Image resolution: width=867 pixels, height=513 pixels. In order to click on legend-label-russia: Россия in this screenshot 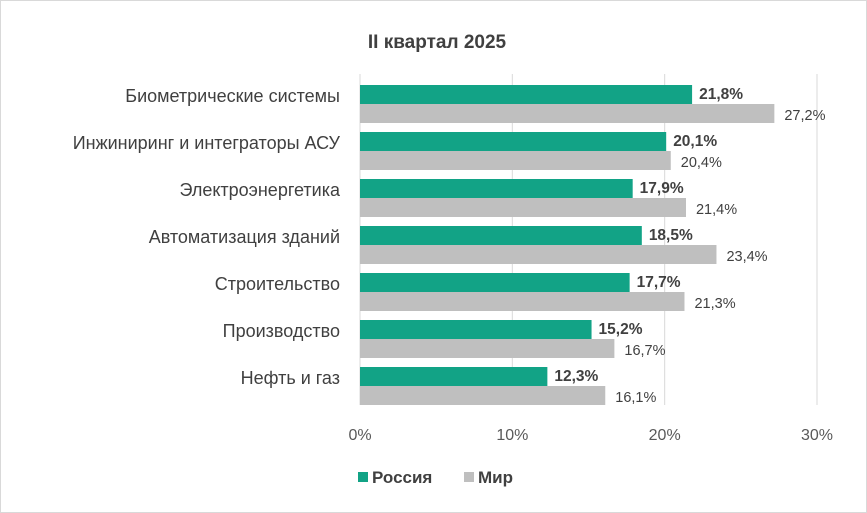, I will do `click(402, 477)`.